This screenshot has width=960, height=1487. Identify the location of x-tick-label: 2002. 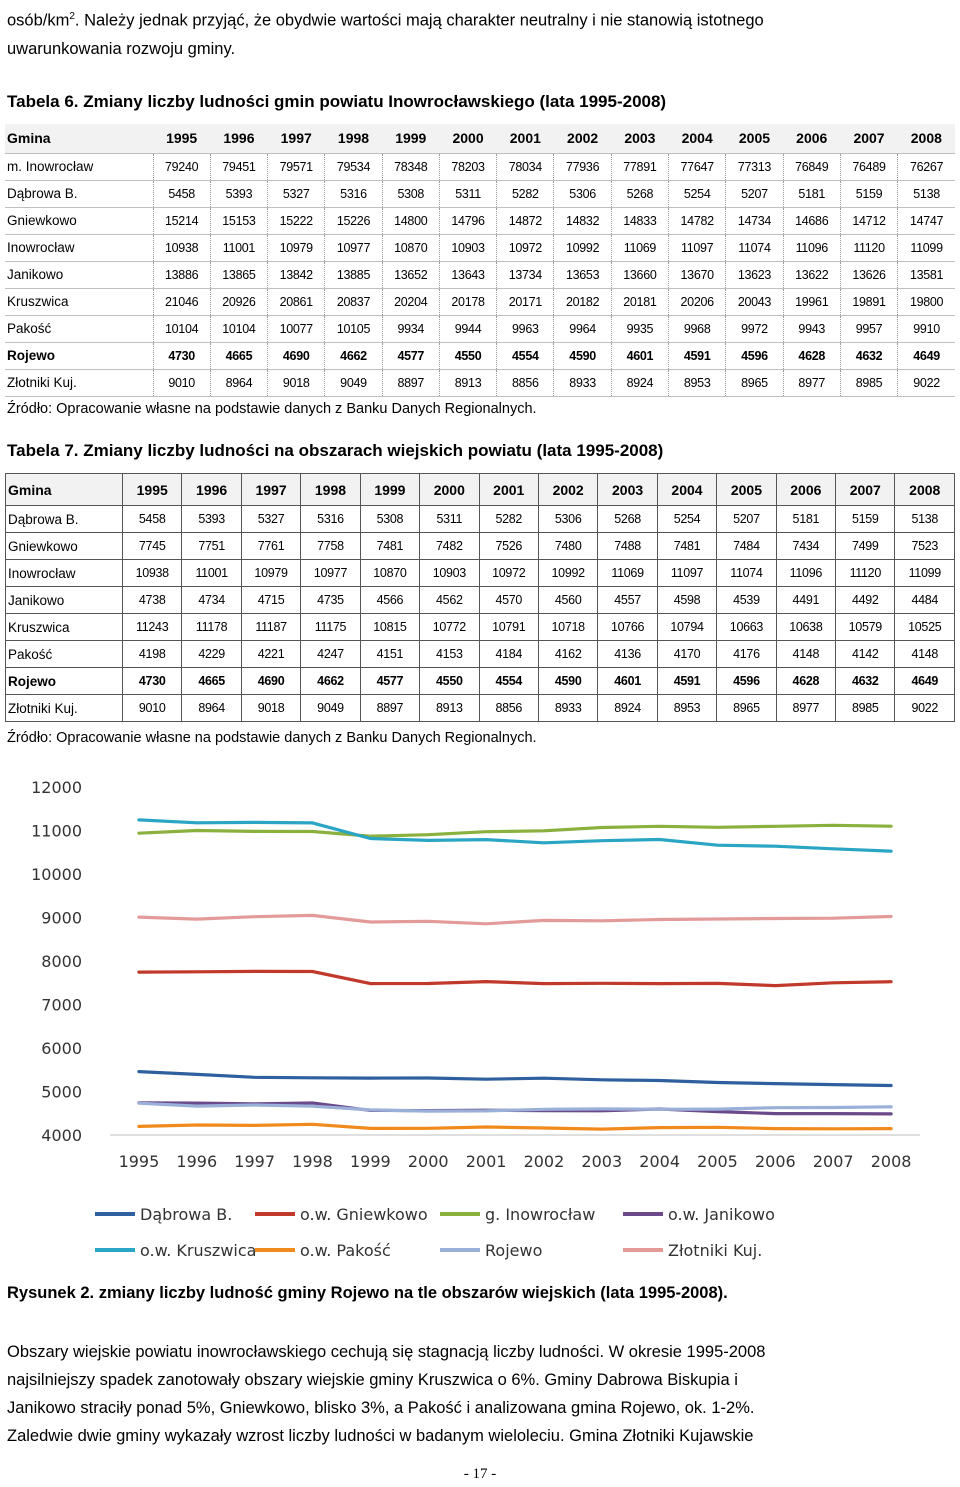
(544, 1161).